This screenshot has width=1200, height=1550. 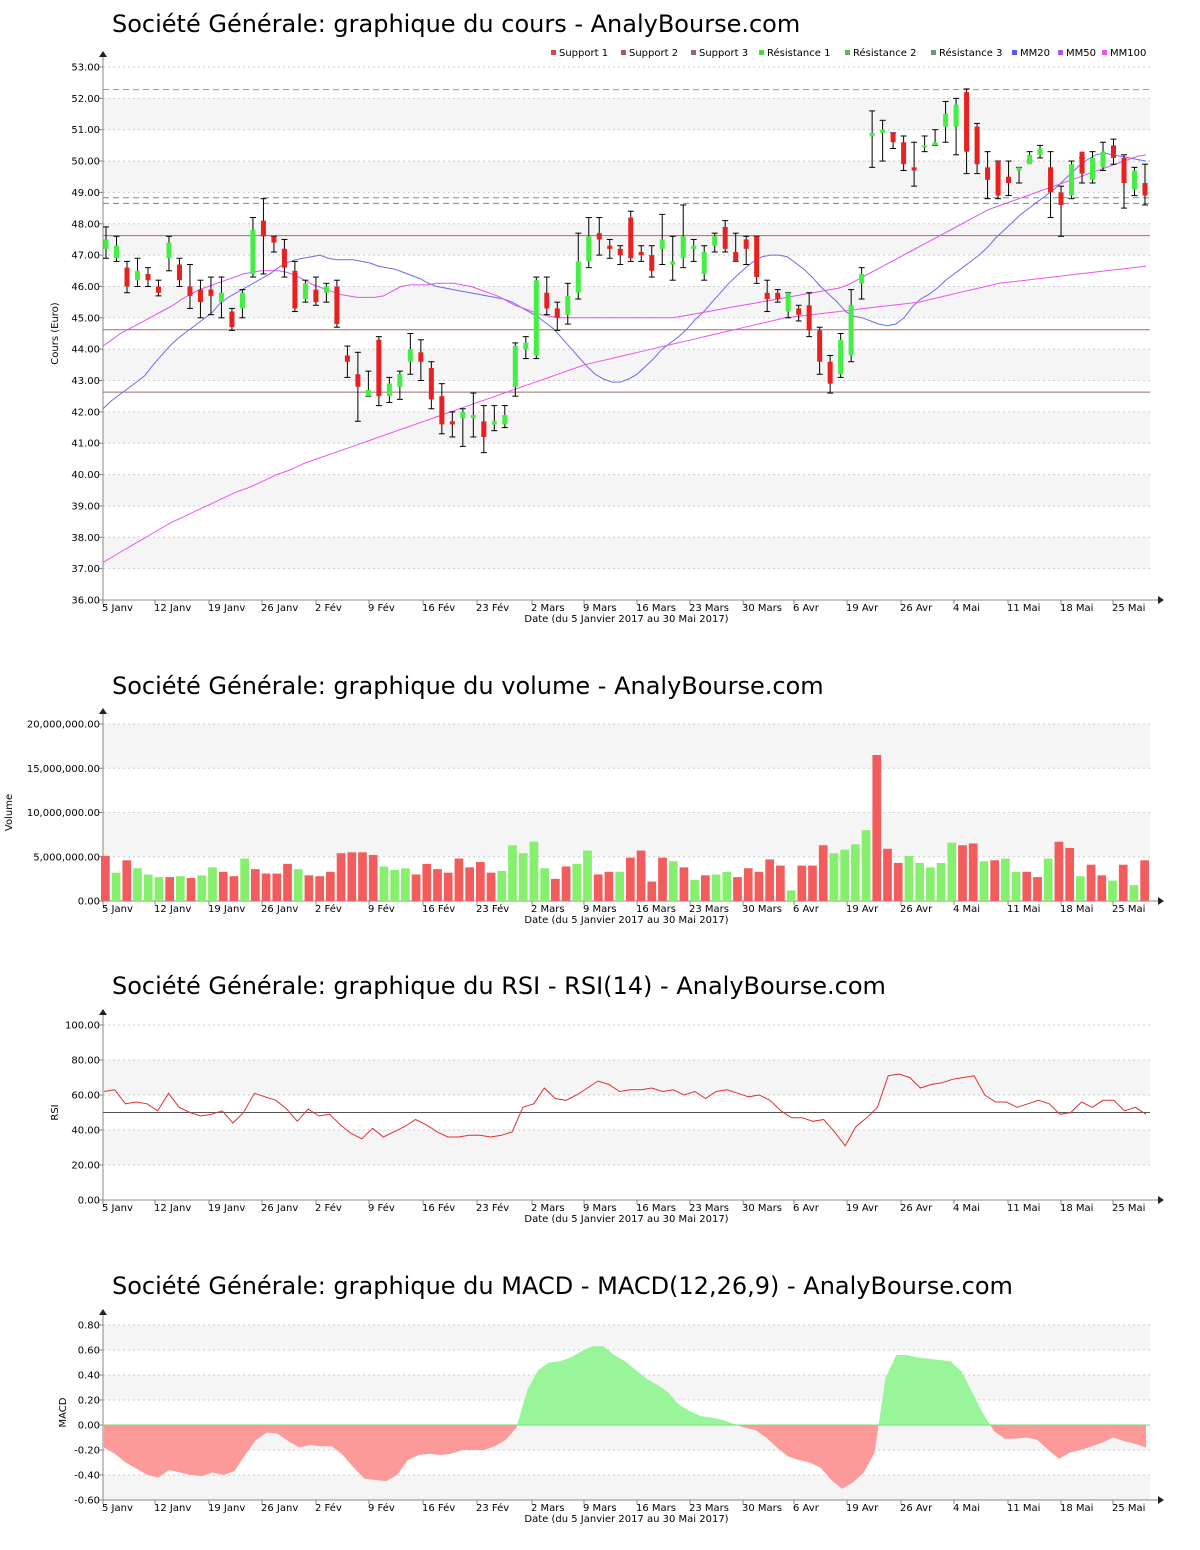 I want to click on x-tick-label: 2 Fév, so click(x=328, y=909).